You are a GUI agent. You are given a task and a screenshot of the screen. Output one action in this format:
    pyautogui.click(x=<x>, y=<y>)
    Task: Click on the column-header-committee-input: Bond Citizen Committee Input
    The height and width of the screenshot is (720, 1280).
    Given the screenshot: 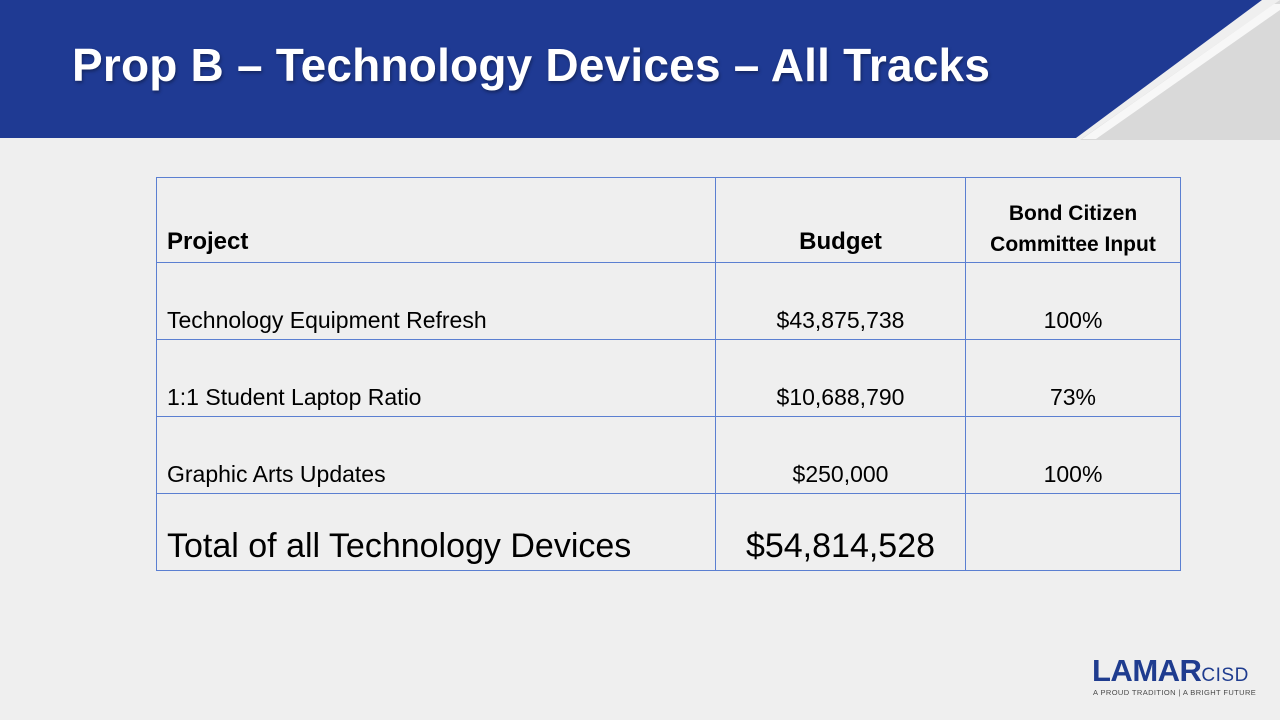 What is the action you would take?
    pyautogui.click(x=1073, y=220)
    